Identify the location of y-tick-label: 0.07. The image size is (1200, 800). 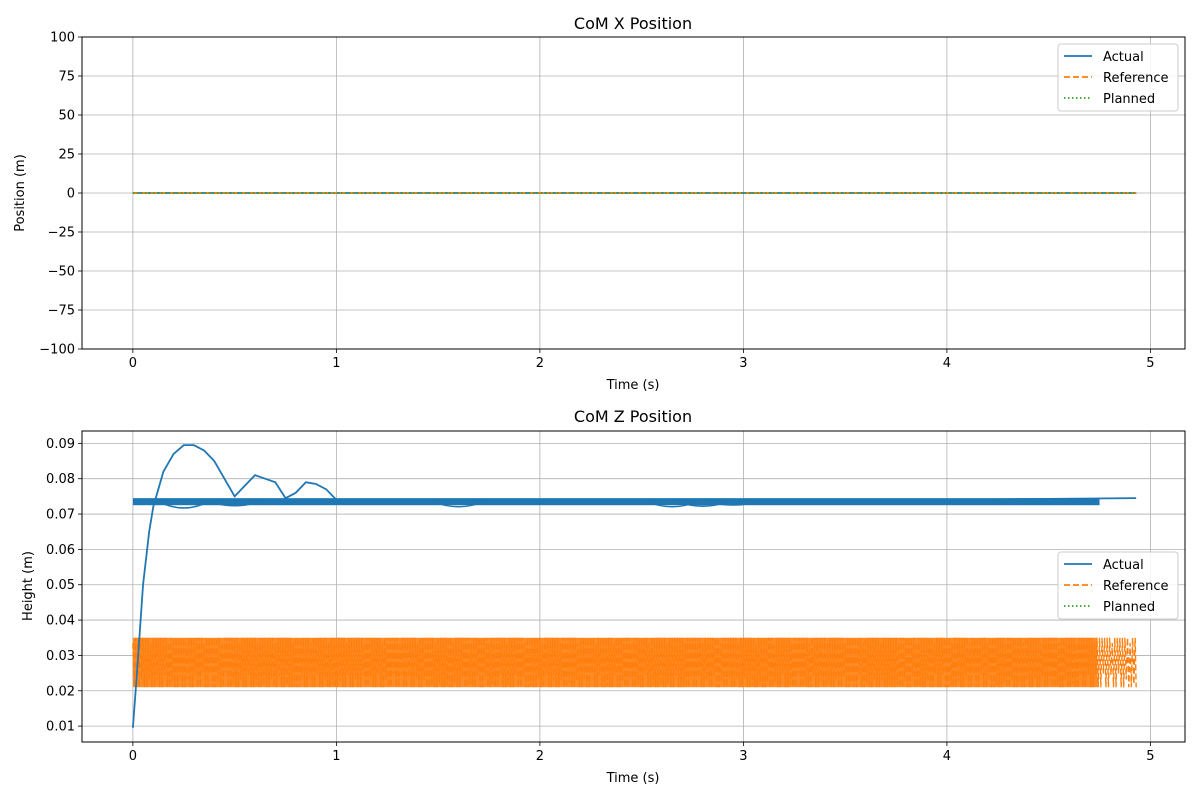
(60, 515).